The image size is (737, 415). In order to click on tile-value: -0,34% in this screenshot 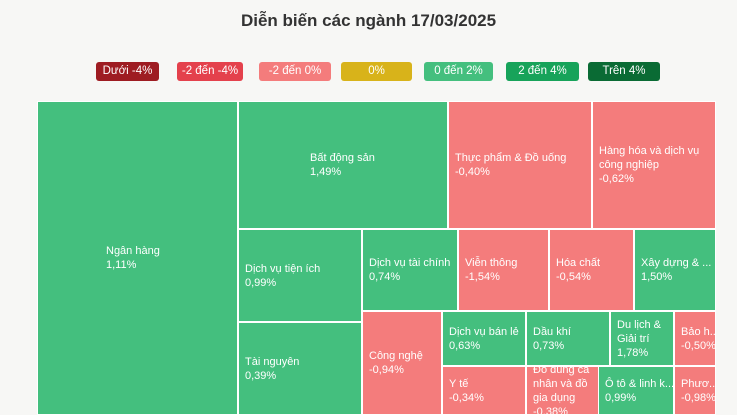, I will do `click(484, 398)`.